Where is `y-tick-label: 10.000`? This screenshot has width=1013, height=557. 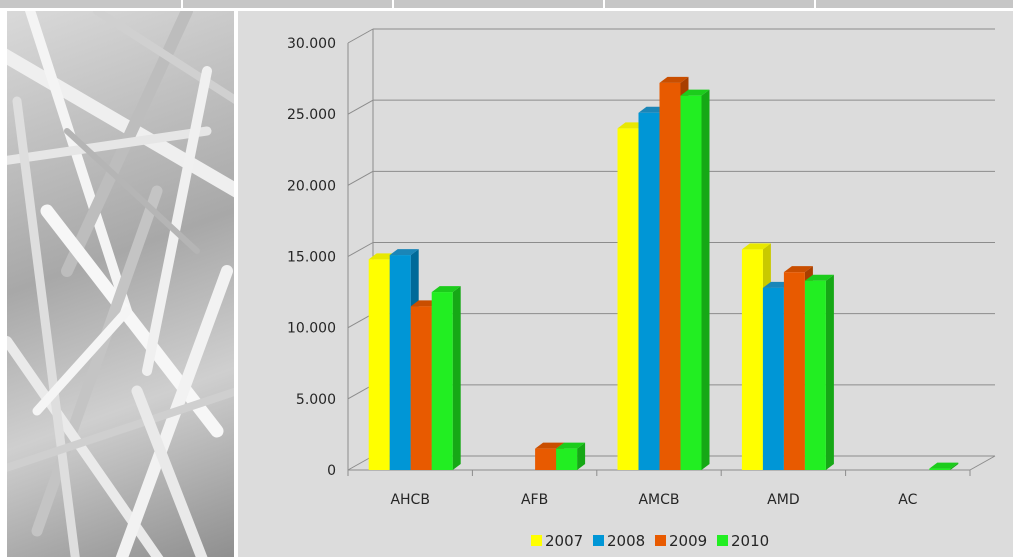 y-tick-label: 10.000 is located at coordinates (311, 329).